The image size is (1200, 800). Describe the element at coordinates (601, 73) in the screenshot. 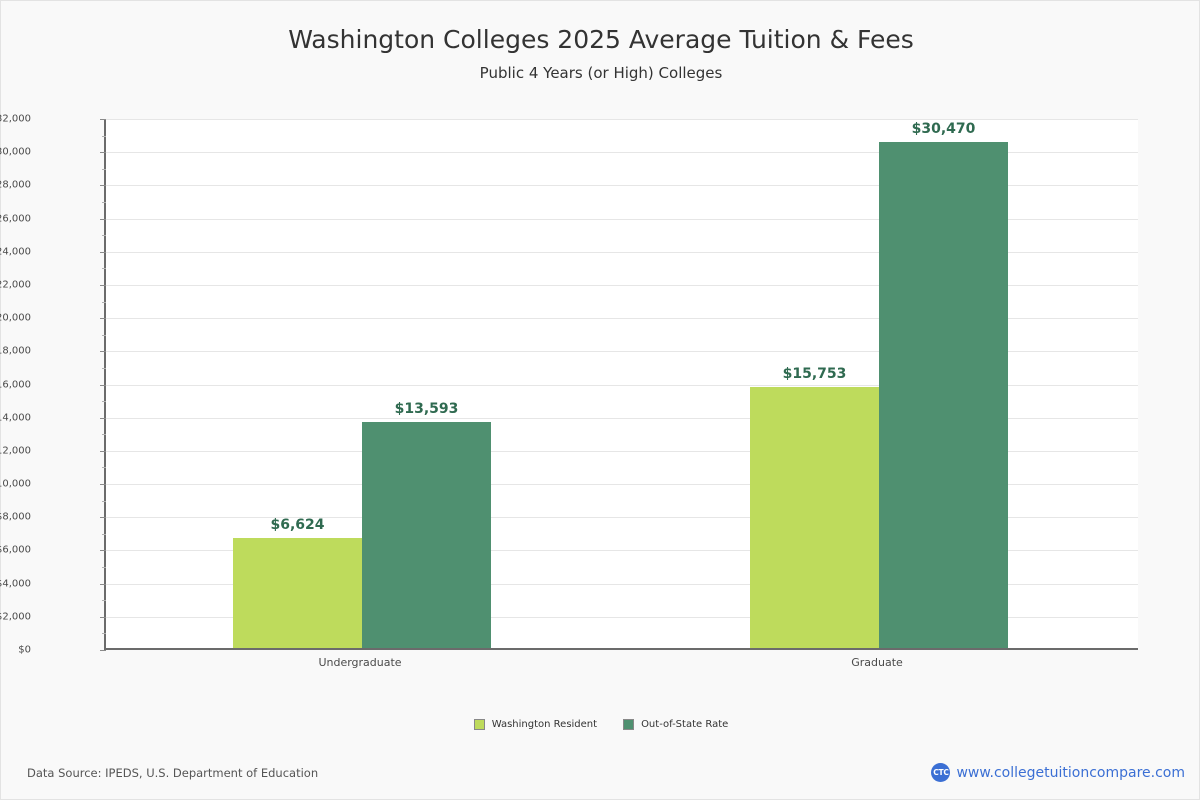

I see `chart-subtitle: Public 4 Years (or High) Colleges` at that location.